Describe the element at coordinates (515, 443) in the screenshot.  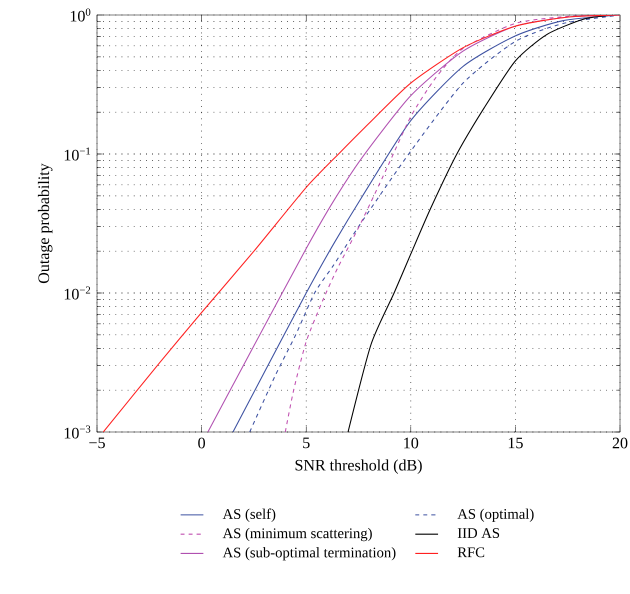
I see `x-tick-label: 15` at that location.